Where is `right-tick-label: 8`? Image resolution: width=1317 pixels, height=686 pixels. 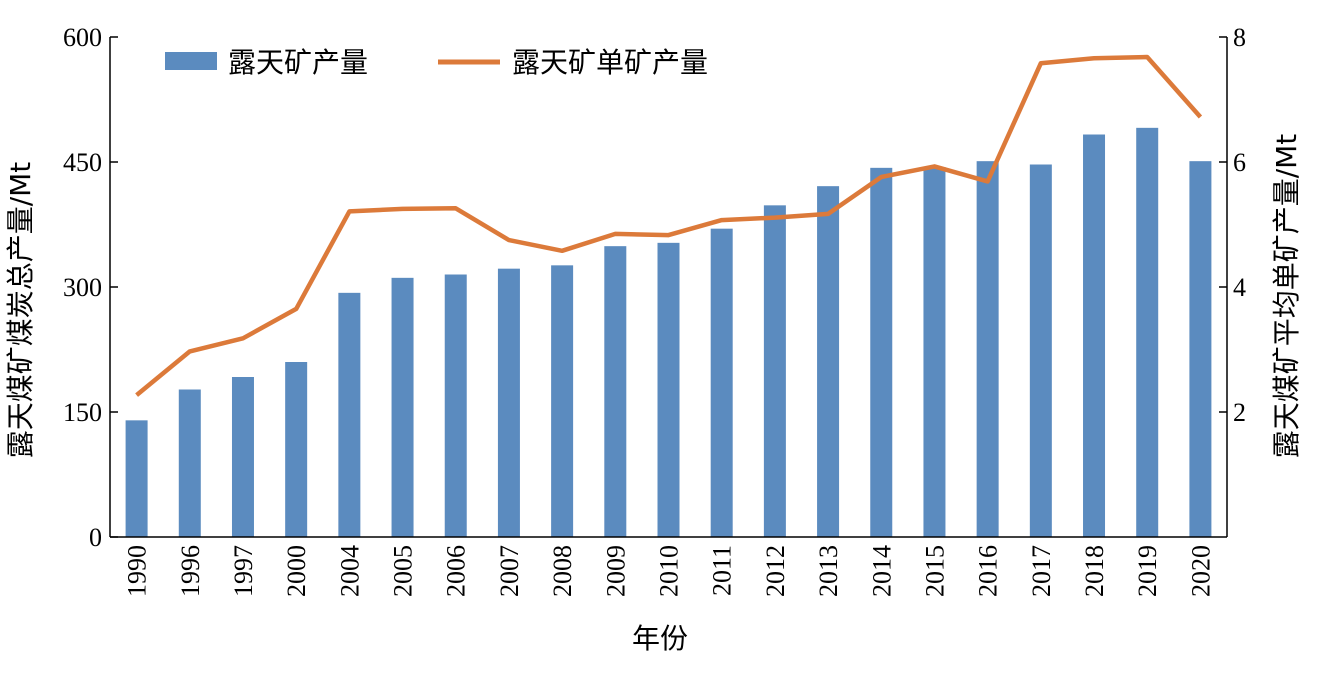 right-tick-label: 8 is located at coordinates (1239, 37).